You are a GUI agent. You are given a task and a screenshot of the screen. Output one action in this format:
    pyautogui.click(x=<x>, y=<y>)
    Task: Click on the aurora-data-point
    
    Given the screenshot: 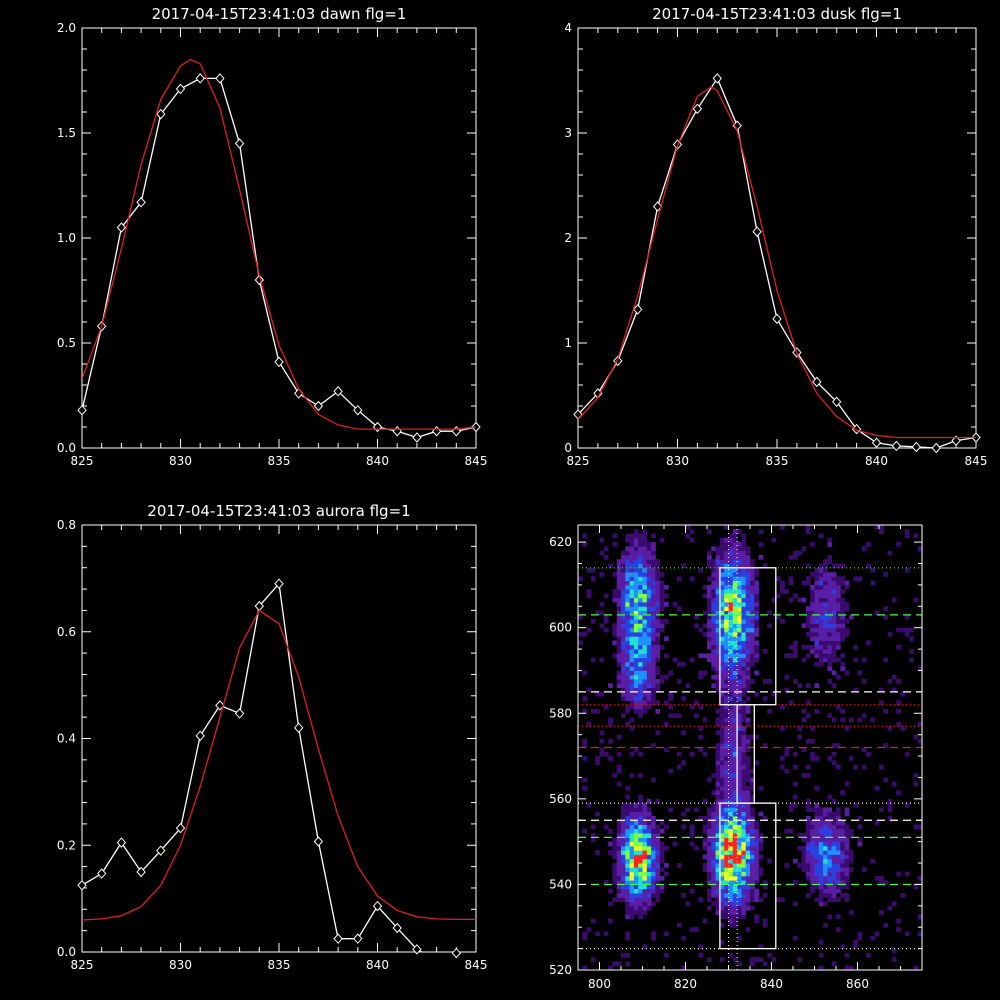 What is the action you would take?
    pyautogui.click(x=358, y=938)
    